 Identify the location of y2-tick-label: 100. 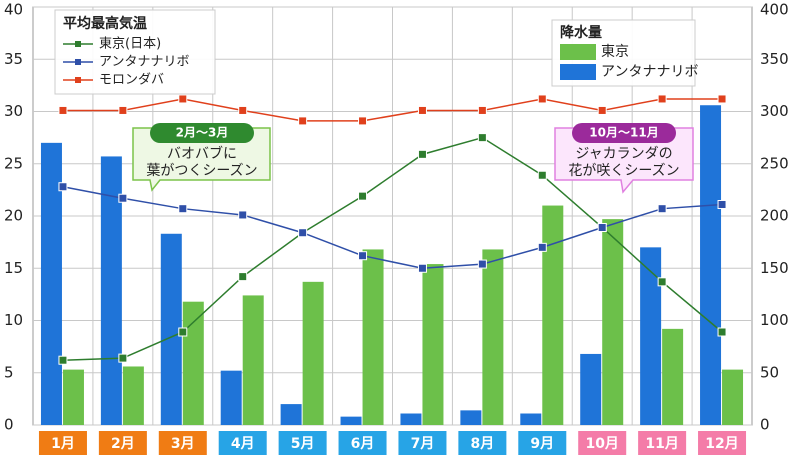
(774, 320).